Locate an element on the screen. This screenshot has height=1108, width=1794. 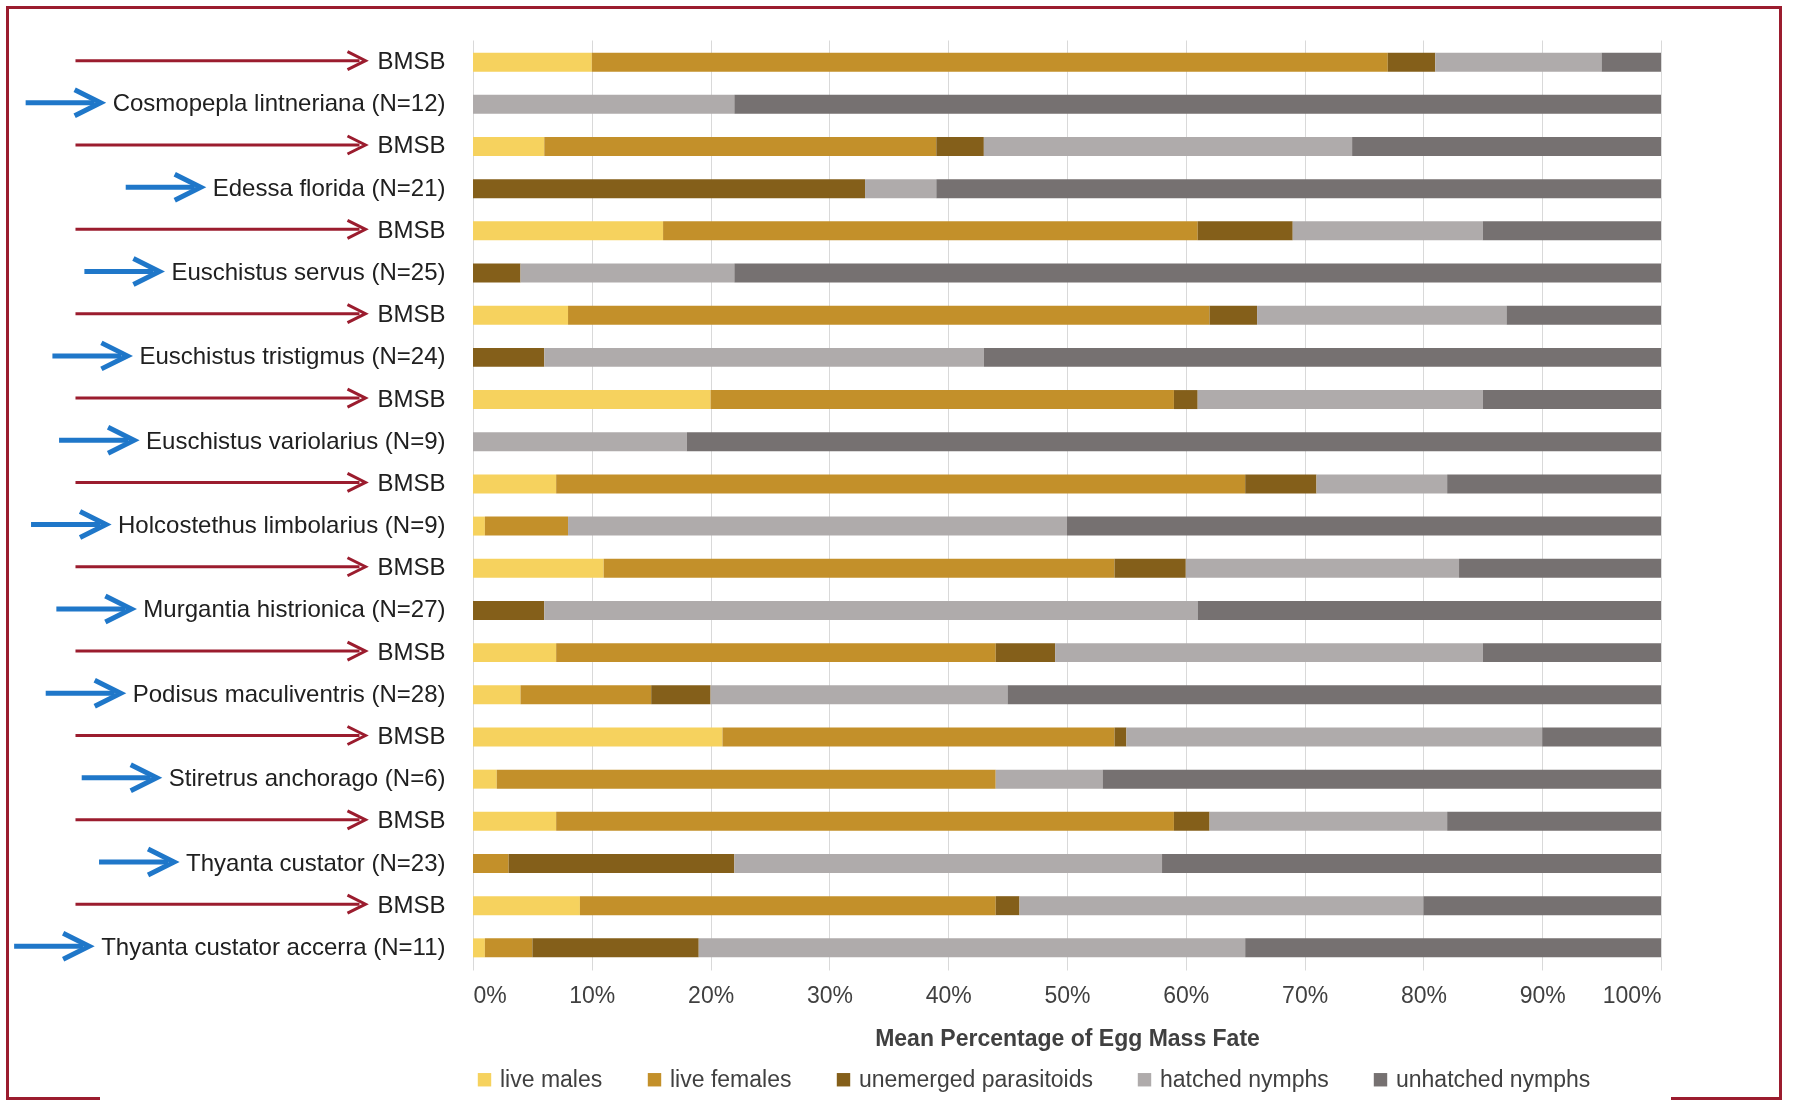
x-tick-label: 40% is located at coordinates (948, 994).